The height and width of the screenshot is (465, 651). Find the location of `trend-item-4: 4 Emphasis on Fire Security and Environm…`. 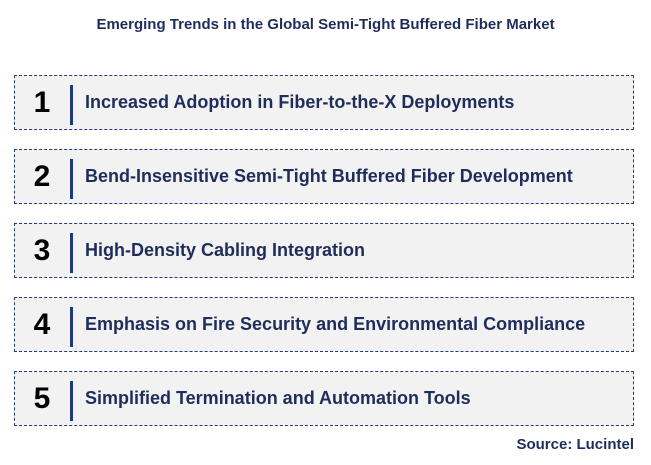

trend-item-4: 4 Emphasis on Fire Security and Environm… is located at coordinates (324, 324).